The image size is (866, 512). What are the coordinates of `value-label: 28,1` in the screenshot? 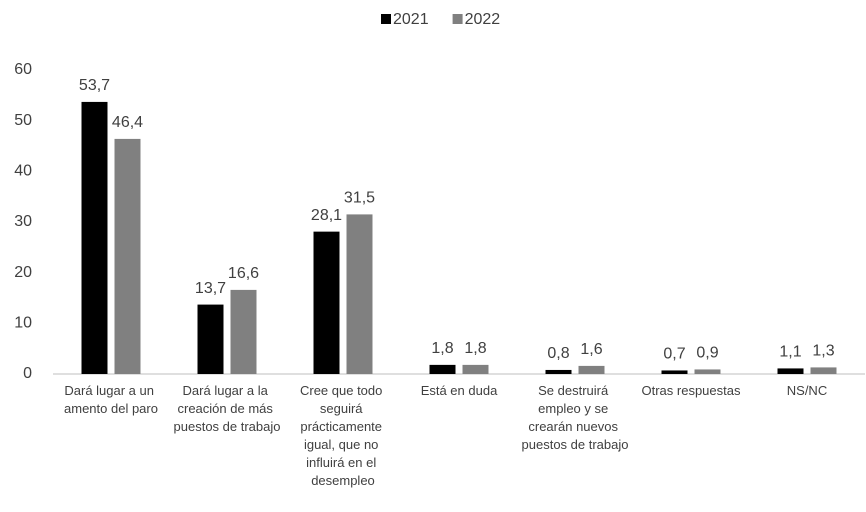 It's located at (326, 215).